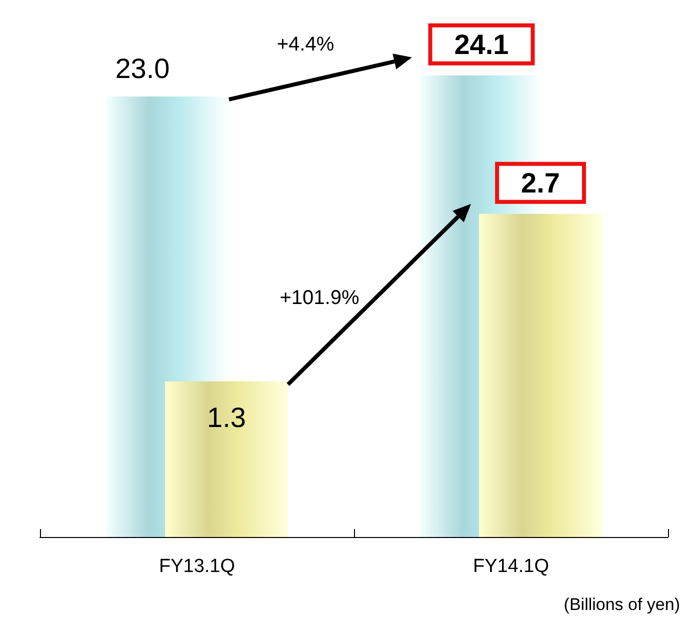  Describe the element at coordinates (142, 68) in the screenshot. I see `data-label: 23.0` at that location.